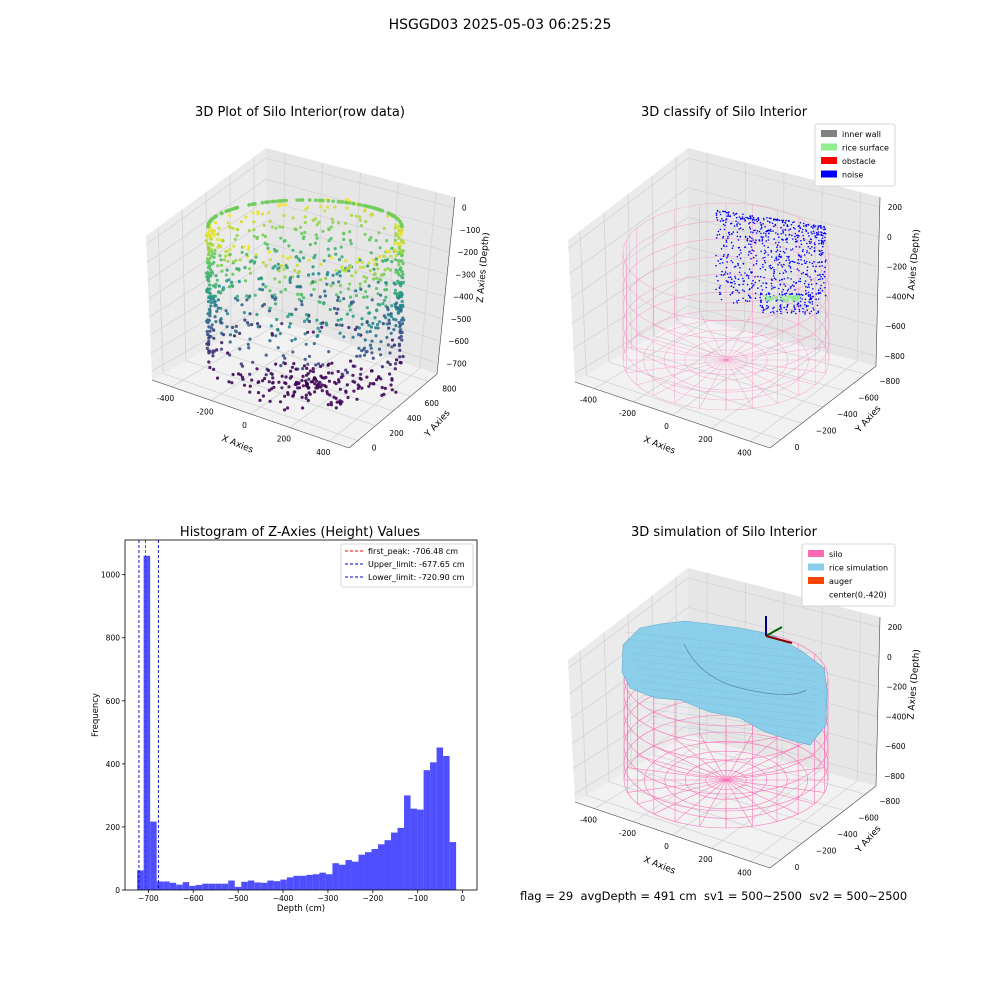 Image resolution: width=1000 pixels, height=1000 pixels. Describe the element at coordinates (841, 581) in the screenshot. I see `legend-label: auger` at that location.